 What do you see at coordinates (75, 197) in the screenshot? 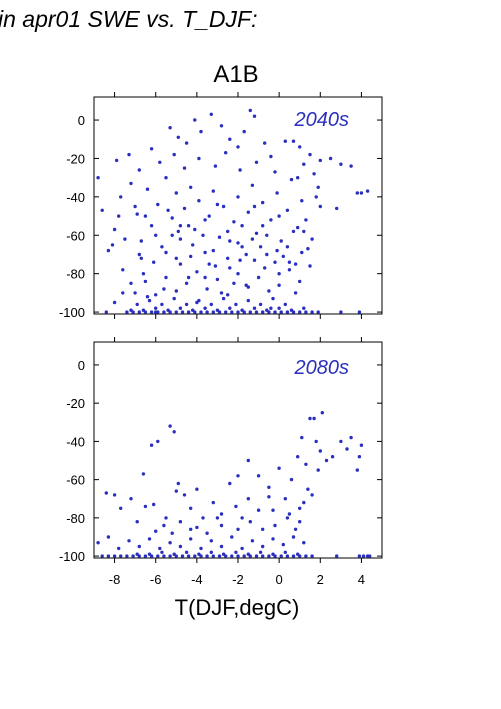
I see `y-tick-label: -40` at bounding box center [75, 197].